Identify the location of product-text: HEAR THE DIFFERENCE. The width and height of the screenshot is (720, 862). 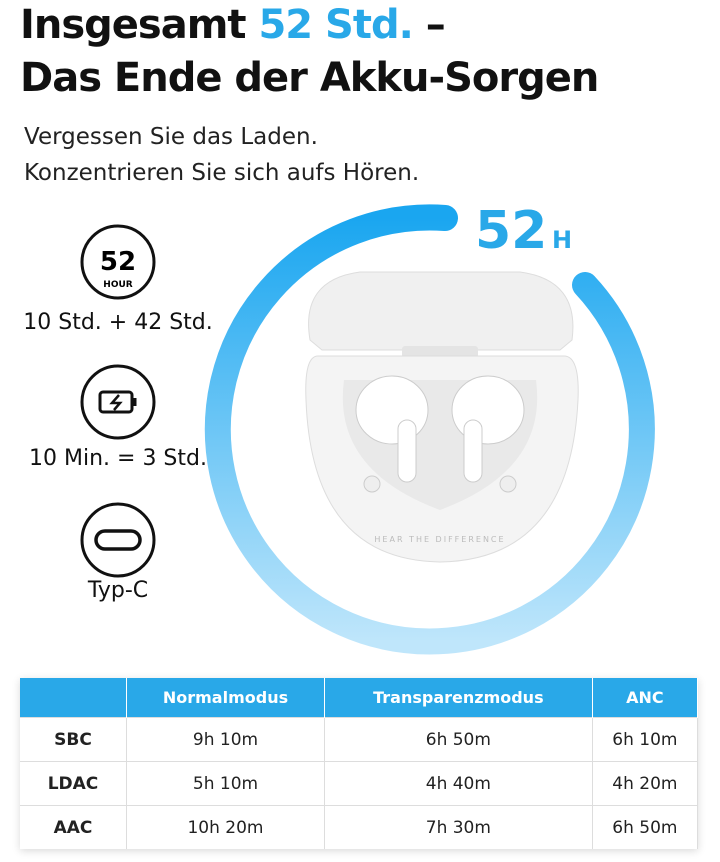
(439, 539).